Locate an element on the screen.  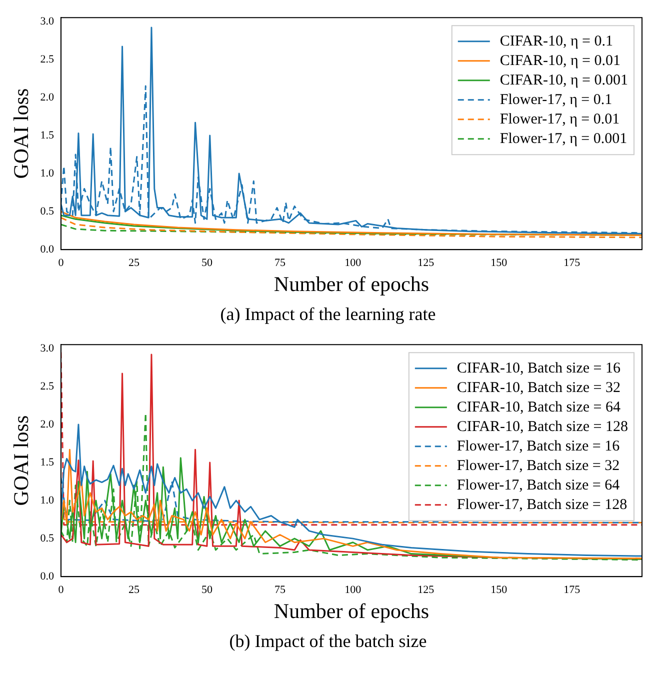
legend-label: Flower-17, Batch size = 16 is located at coordinates (538, 446).